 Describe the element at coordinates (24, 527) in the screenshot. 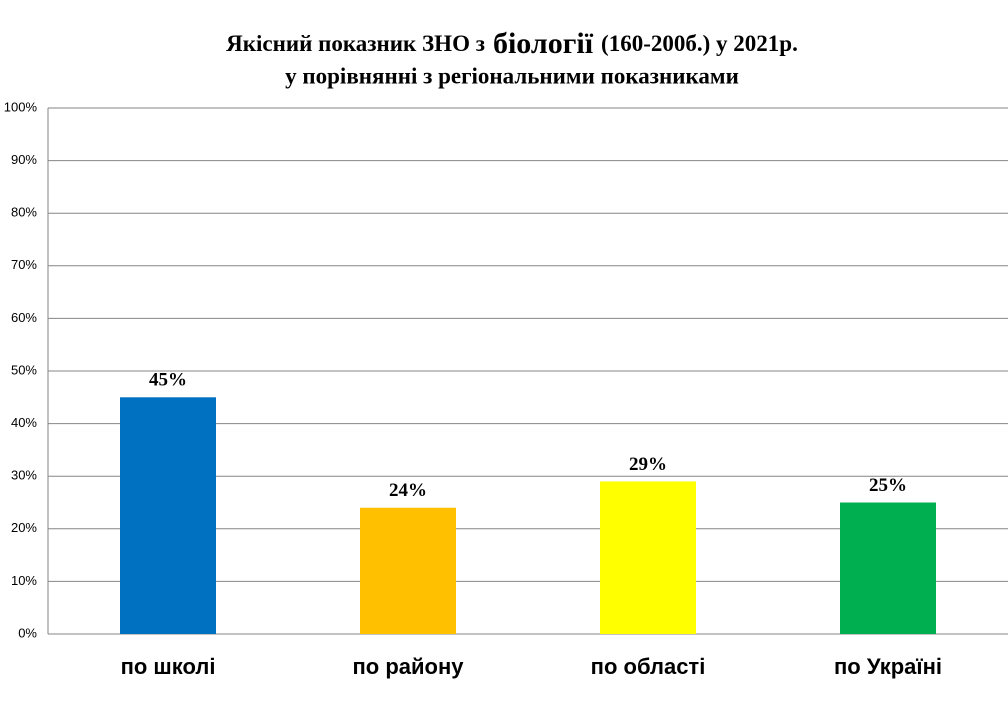

I see `y-tick-label: 20%` at that location.